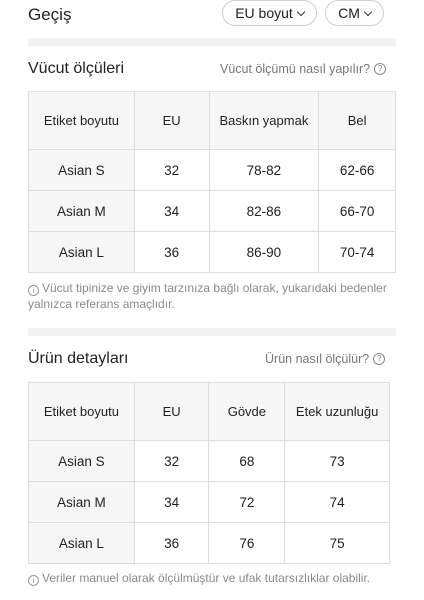  What do you see at coordinates (247, 461) in the screenshot?
I see `table-cell: 68` at bounding box center [247, 461].